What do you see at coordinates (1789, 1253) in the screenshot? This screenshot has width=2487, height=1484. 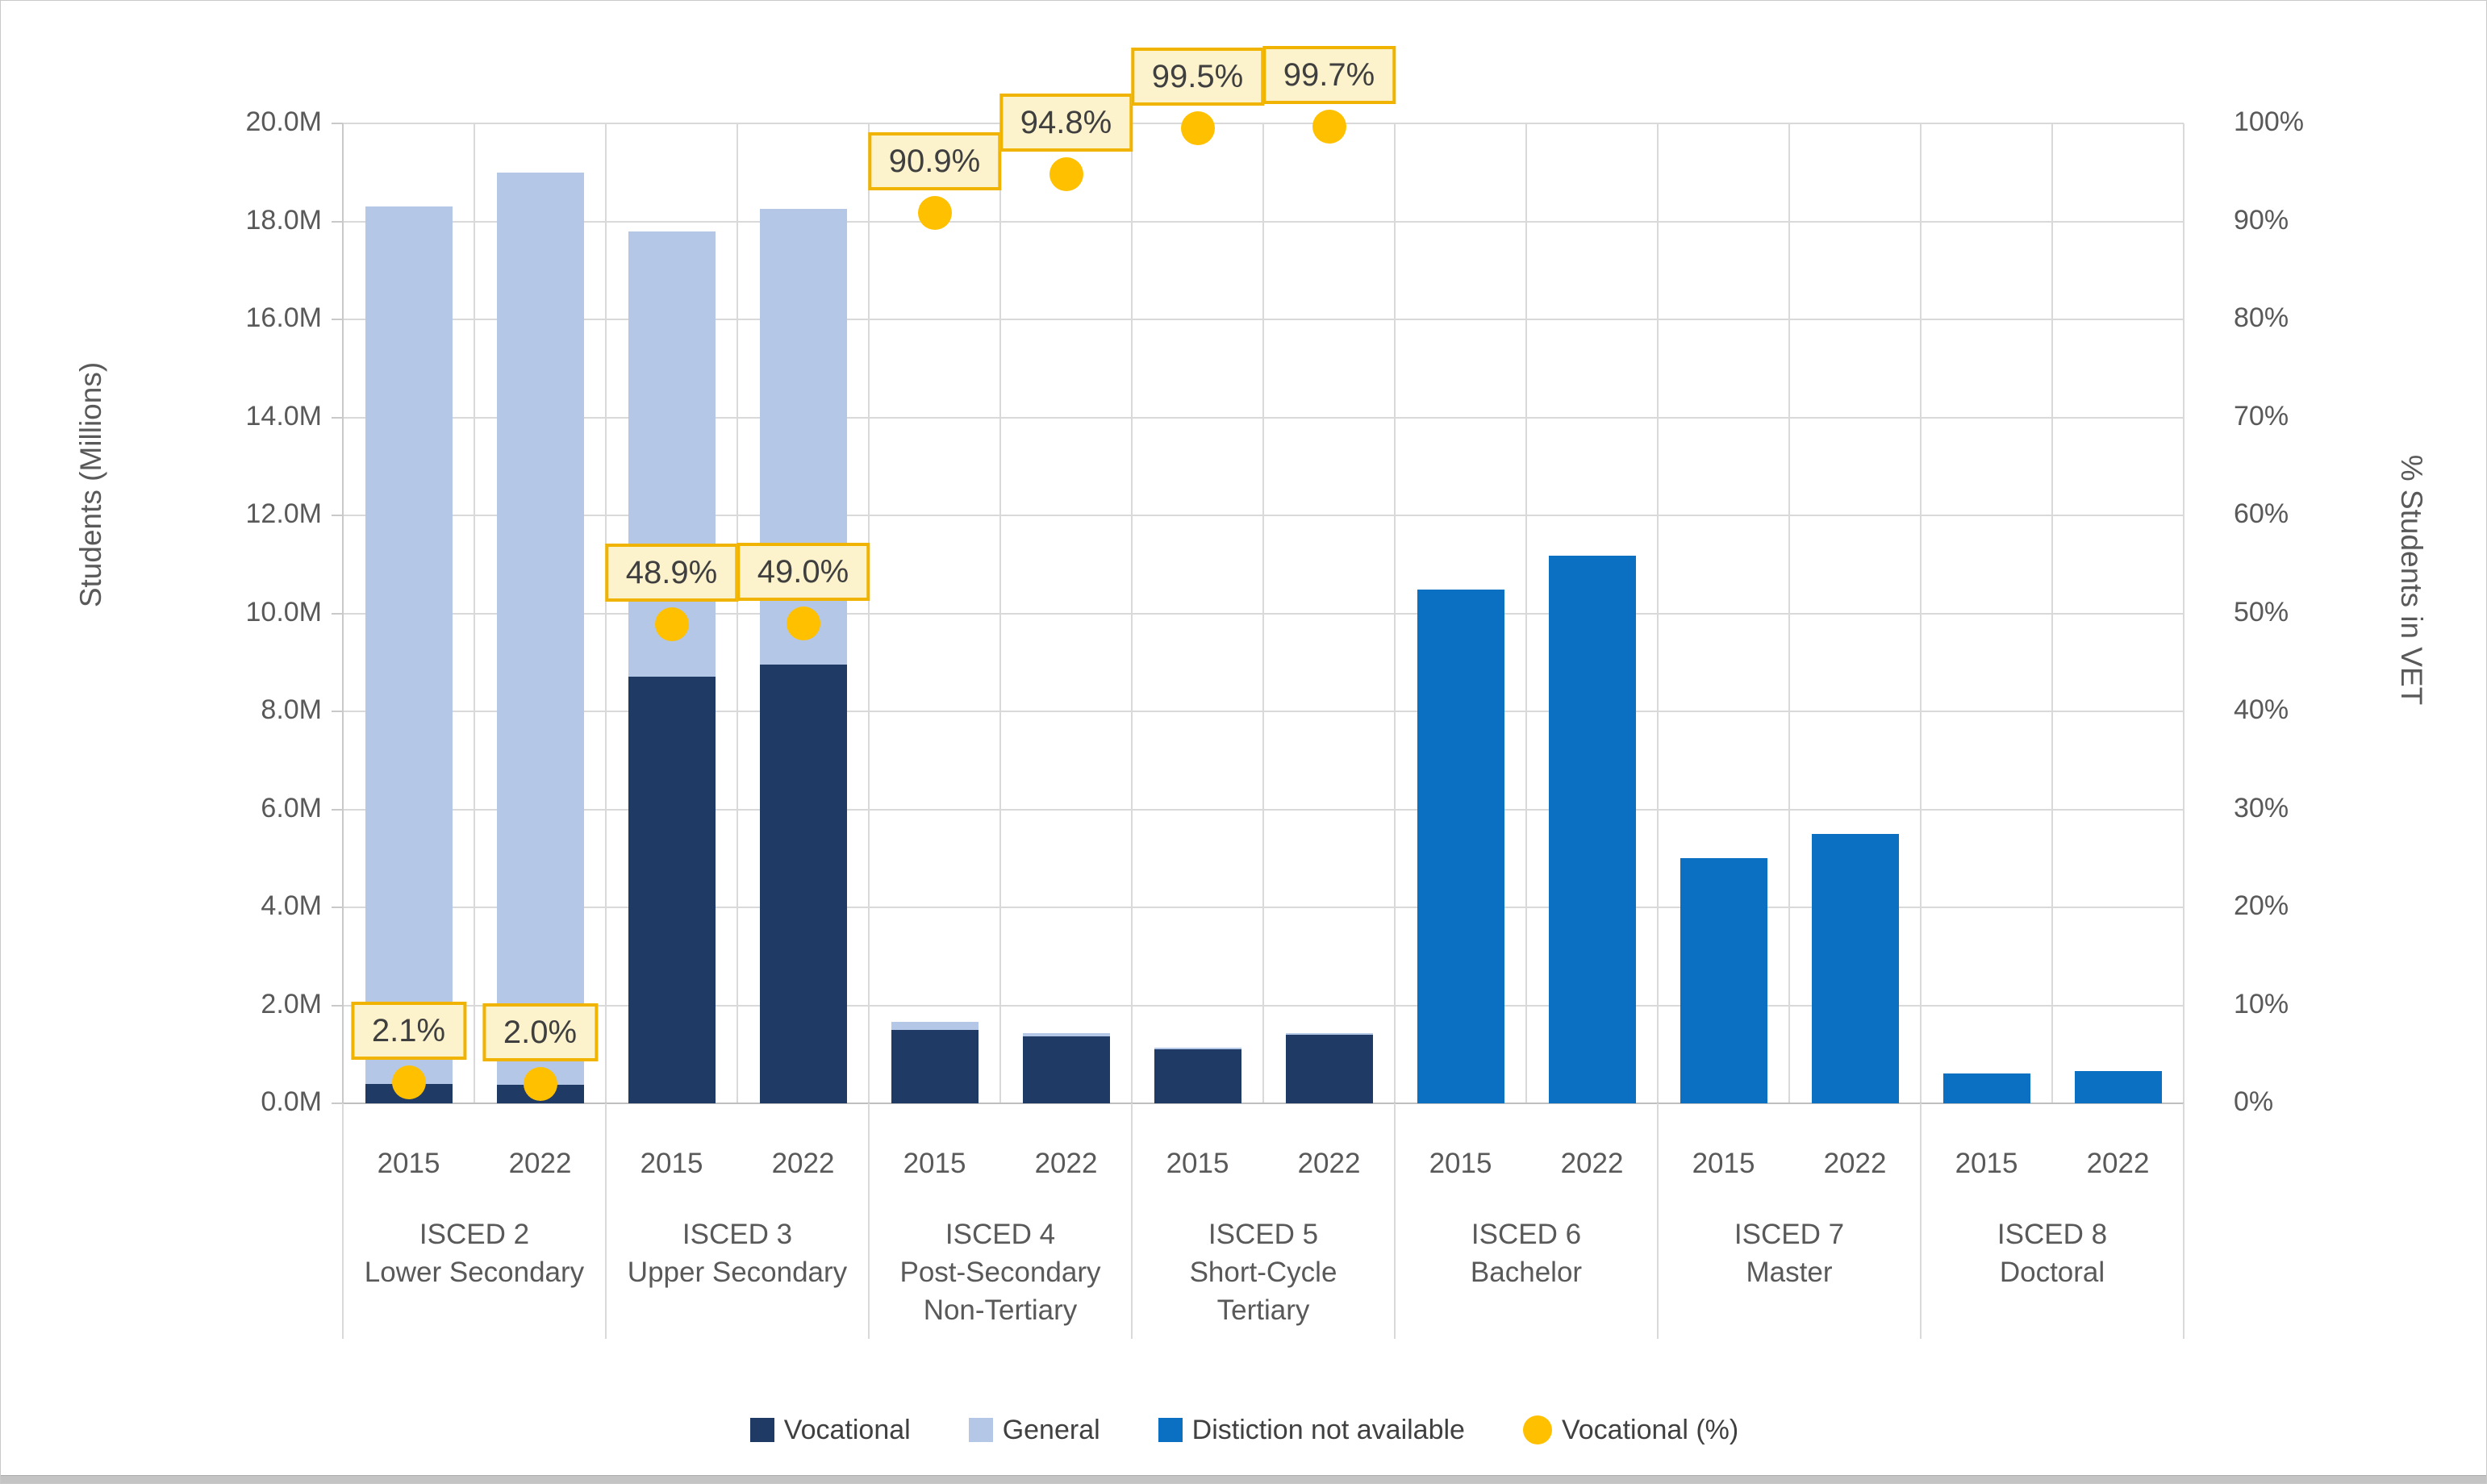 I see `x-axis-group-label: ISCED 7 Master` at bounding box center [1789, 1253].